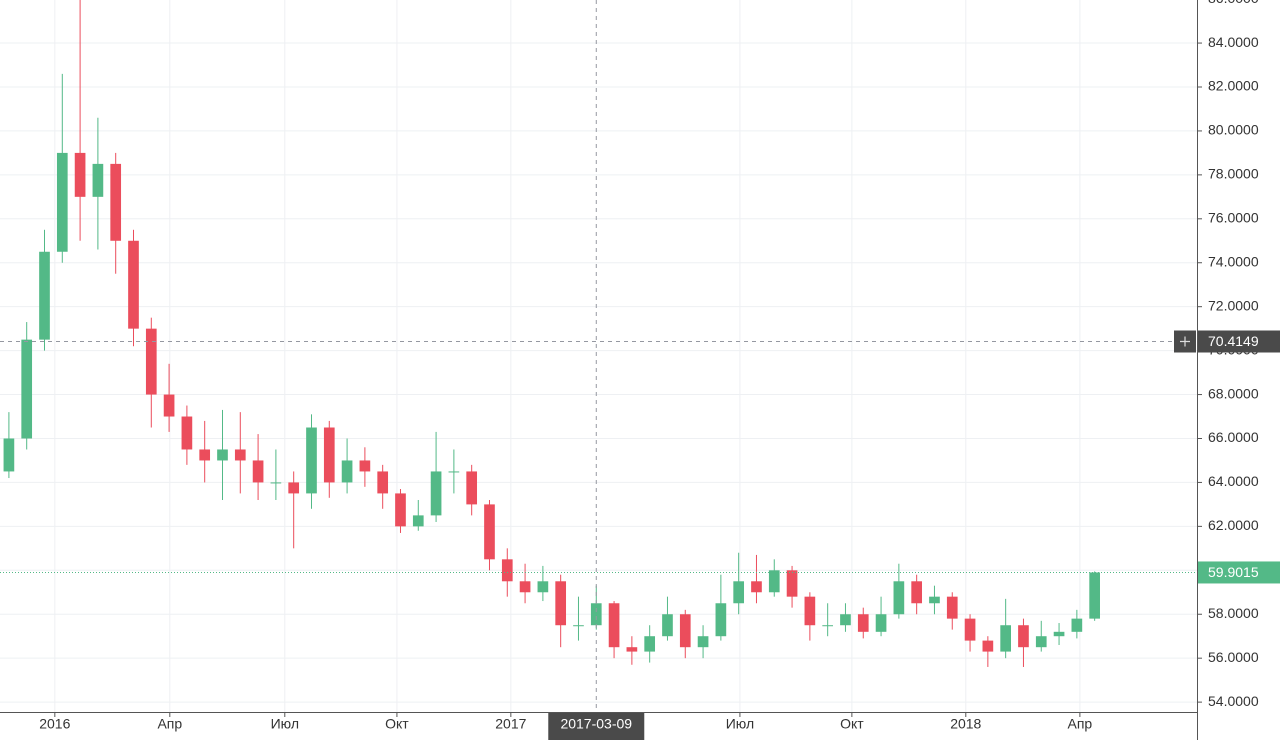  What do you see at coordinates (1233, 701) in the screenshot?
I see `y-tick-label: 54.0000` at bounding box center [1233, 701].